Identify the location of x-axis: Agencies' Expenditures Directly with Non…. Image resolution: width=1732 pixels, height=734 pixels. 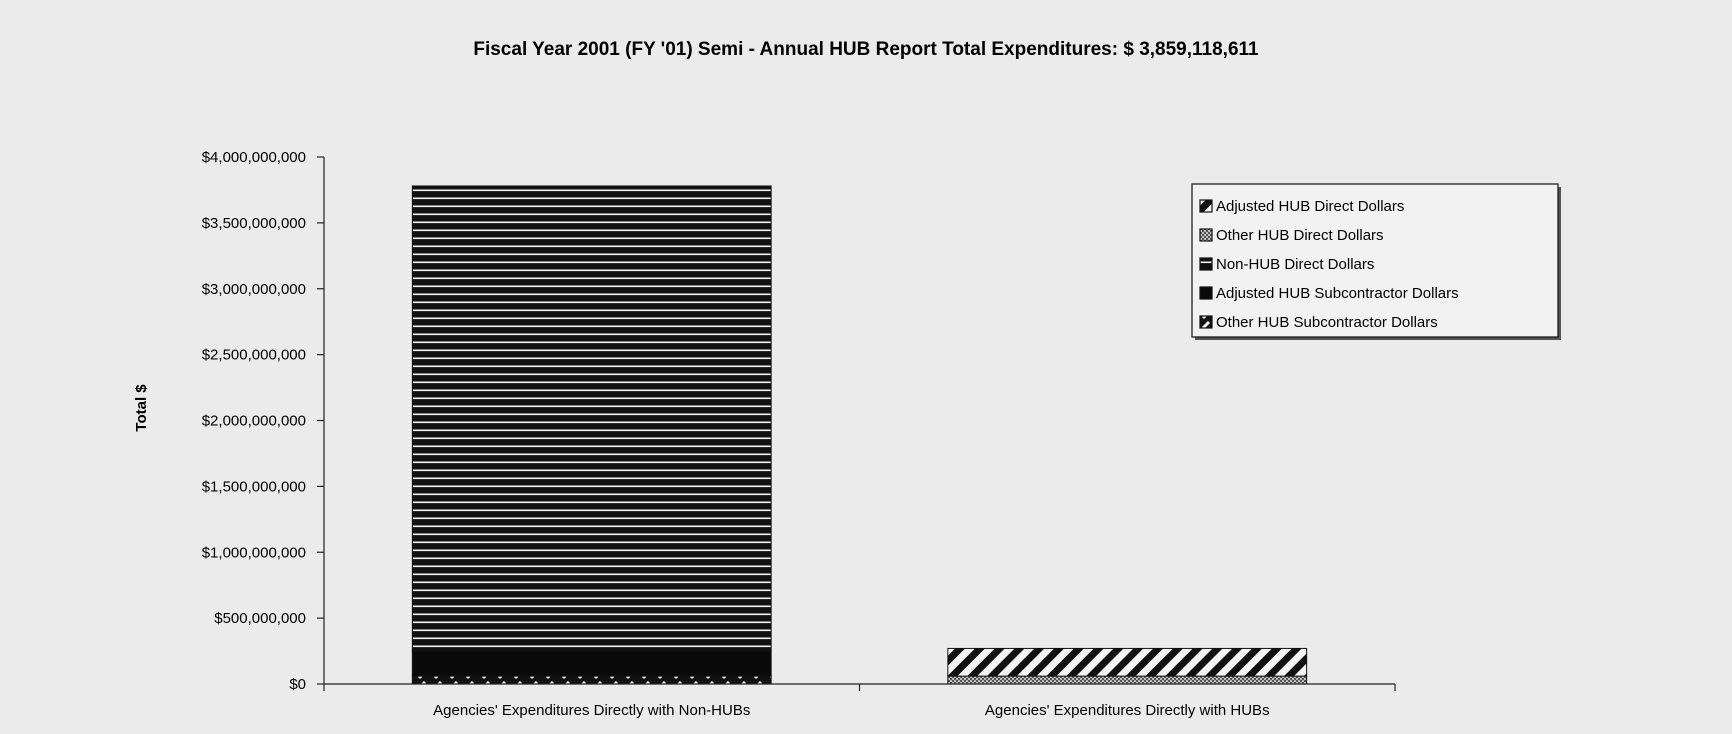
(859, 701).